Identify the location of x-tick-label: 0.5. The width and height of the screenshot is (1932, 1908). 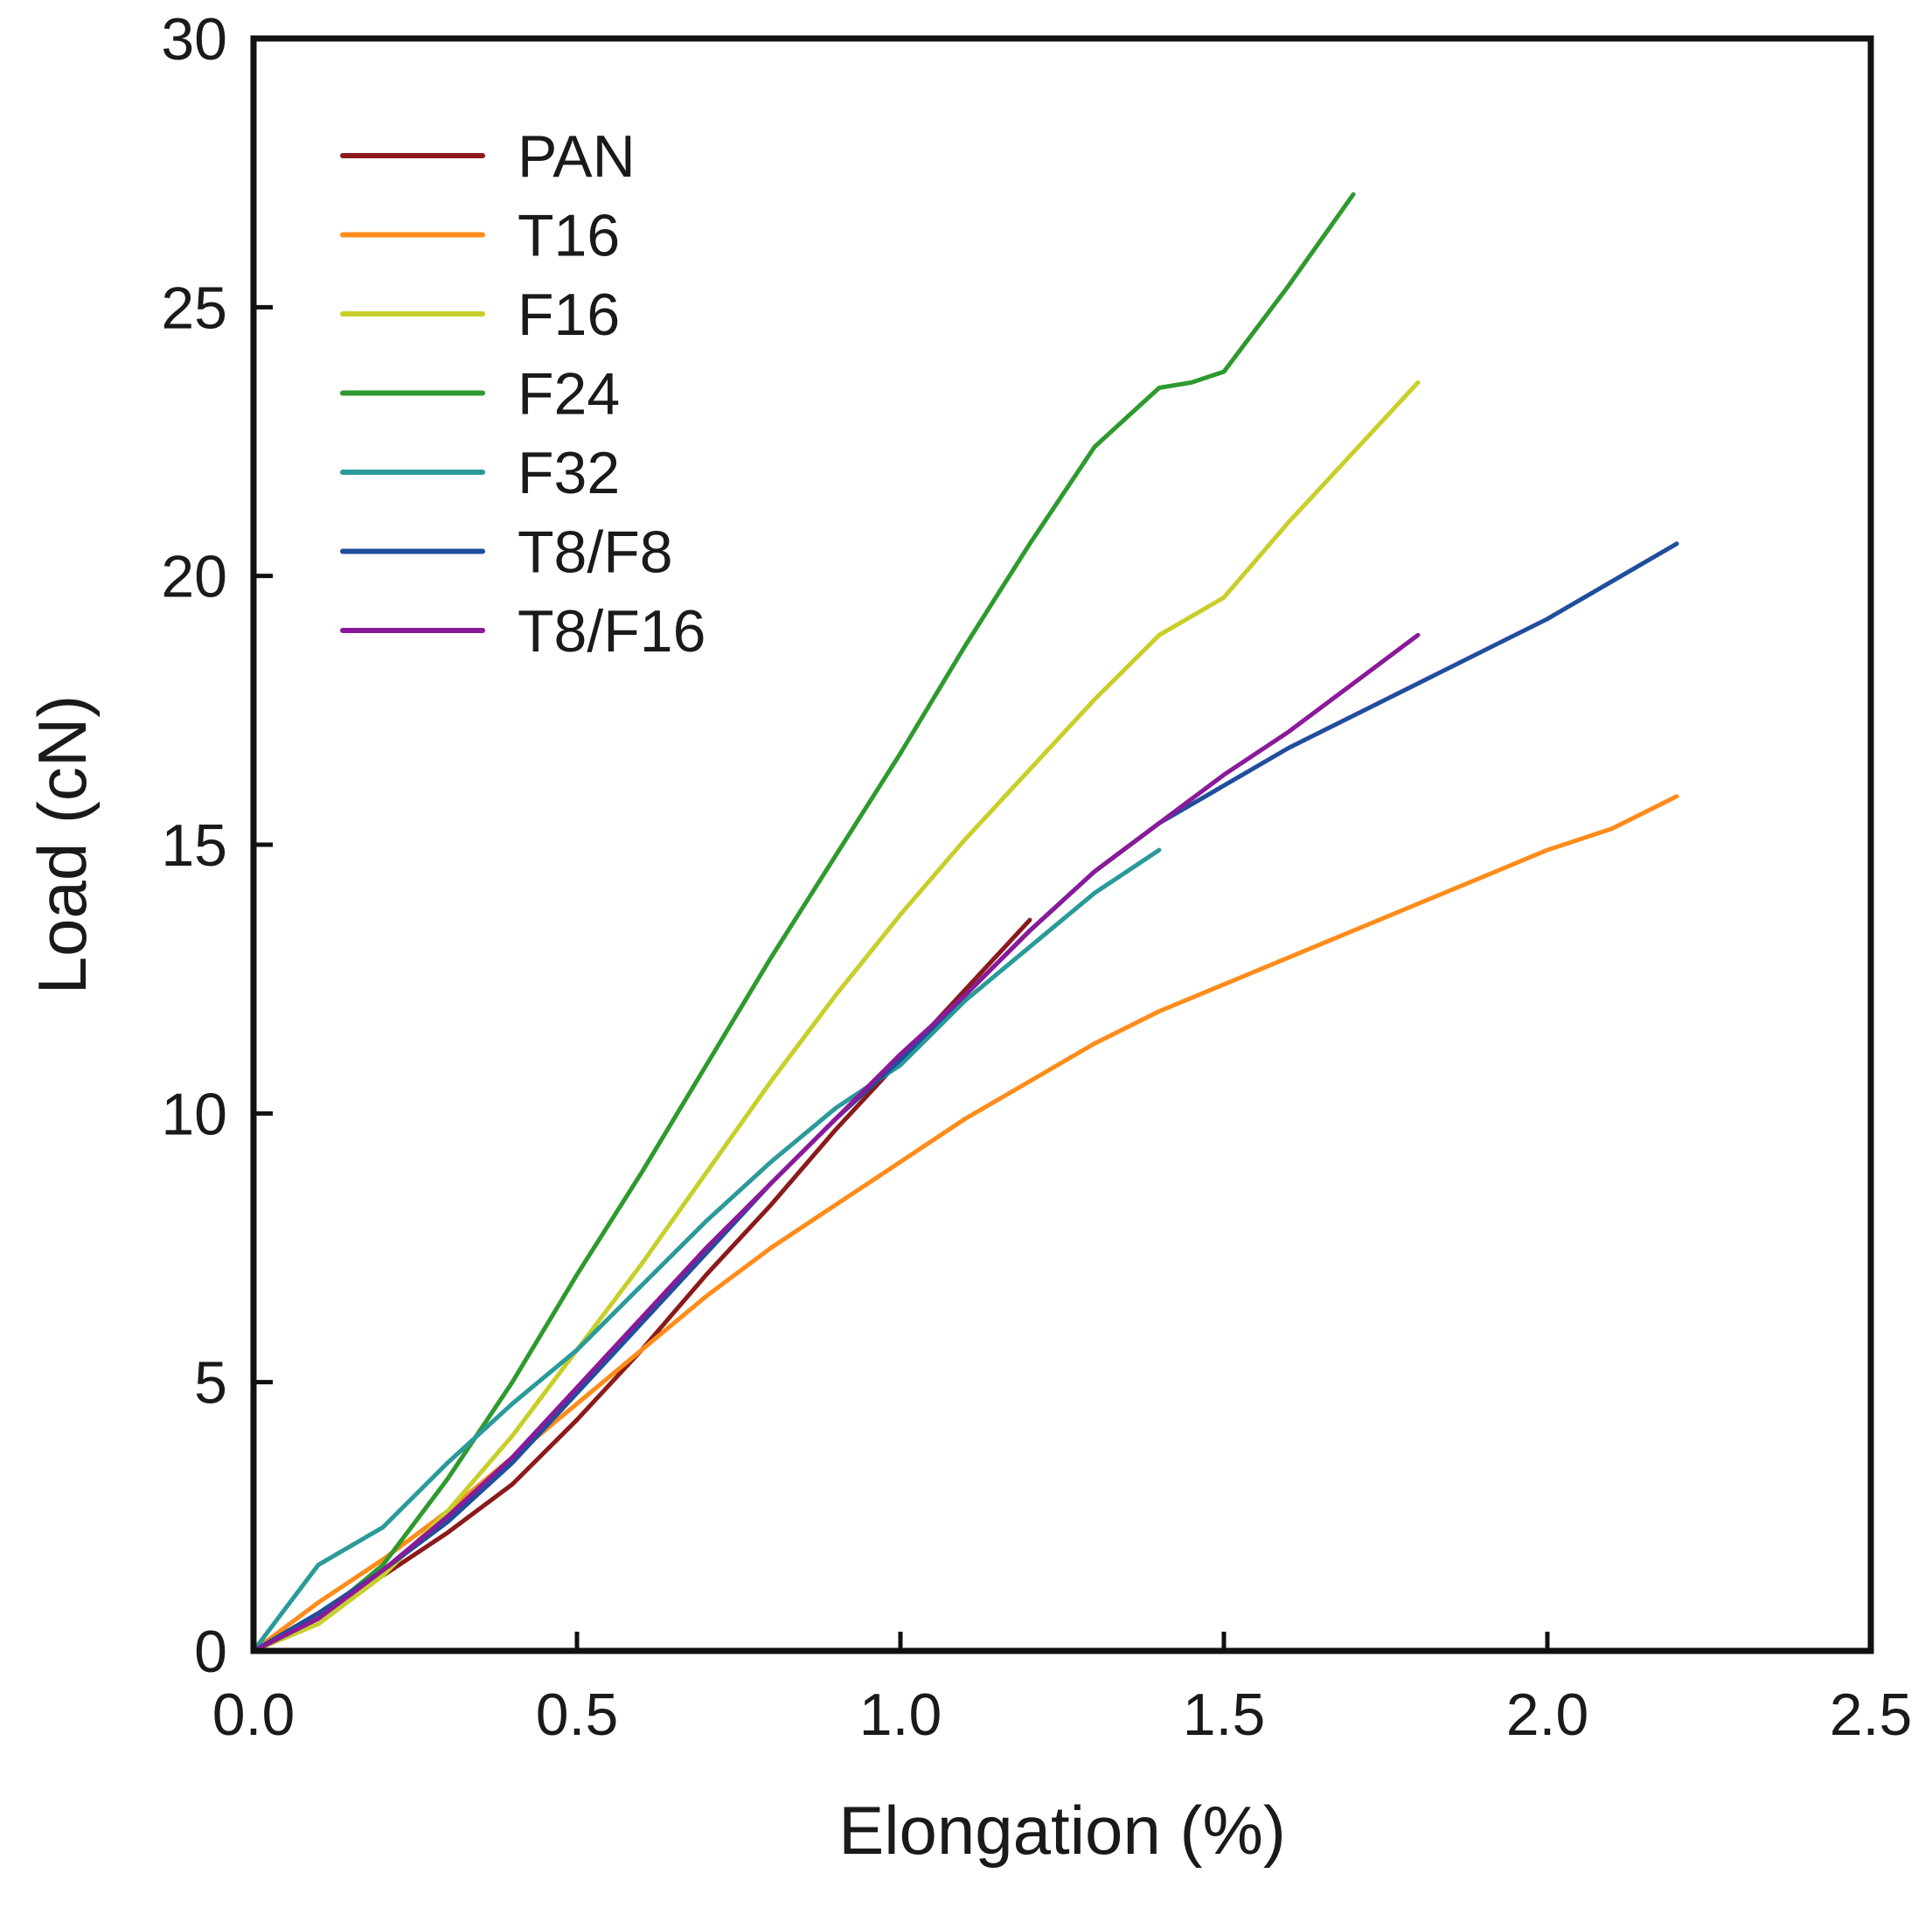
(578, 1715).